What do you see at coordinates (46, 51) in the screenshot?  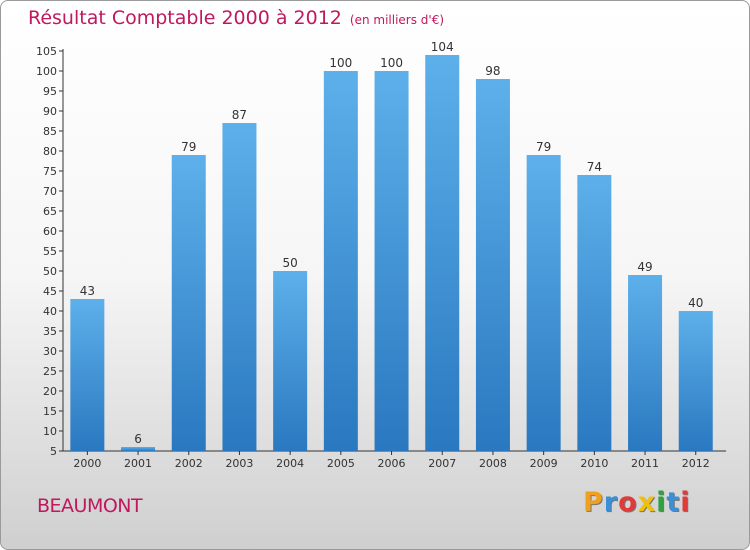 I see `y-tick-label: 105` at bounding box center [46, 51].